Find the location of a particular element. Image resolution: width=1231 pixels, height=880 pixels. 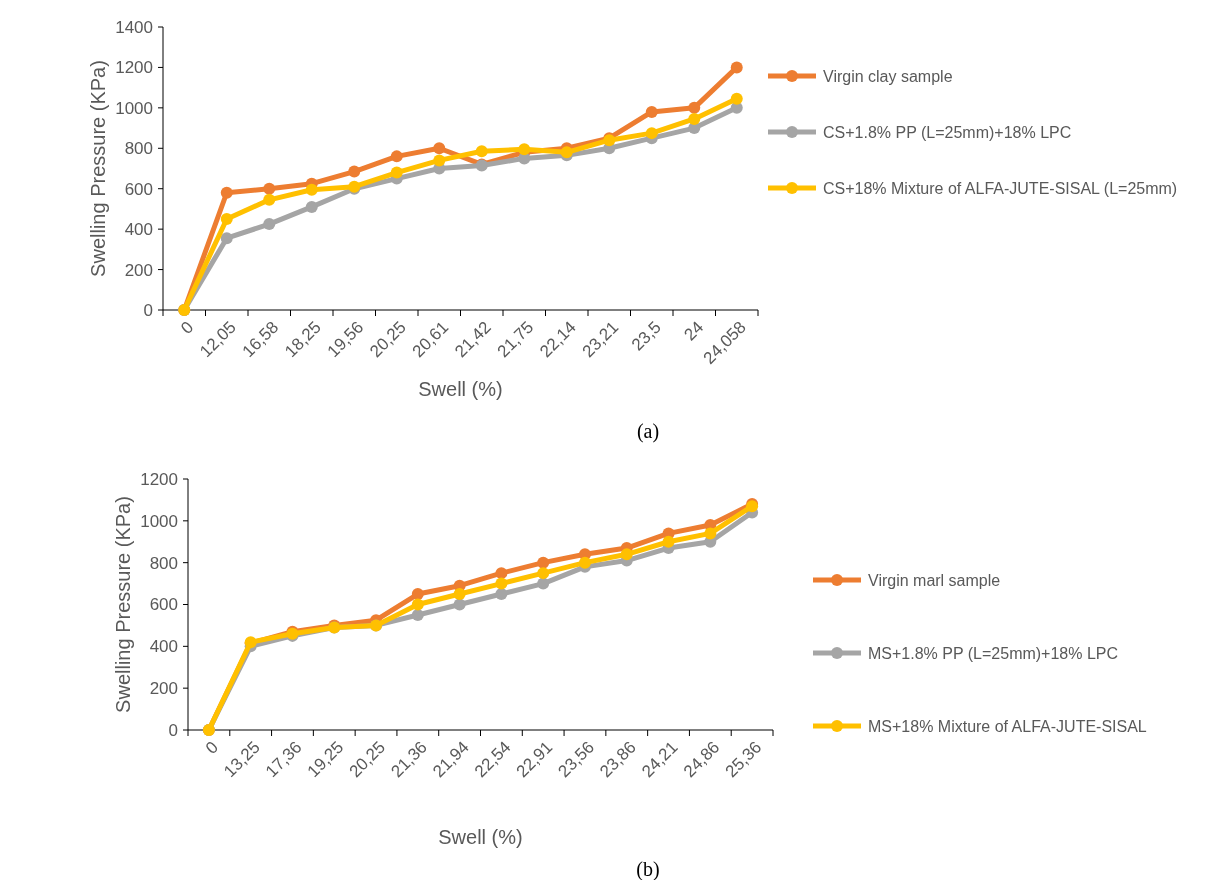

legend-label: Virgin clay sample is located at coordinates (888, 76).